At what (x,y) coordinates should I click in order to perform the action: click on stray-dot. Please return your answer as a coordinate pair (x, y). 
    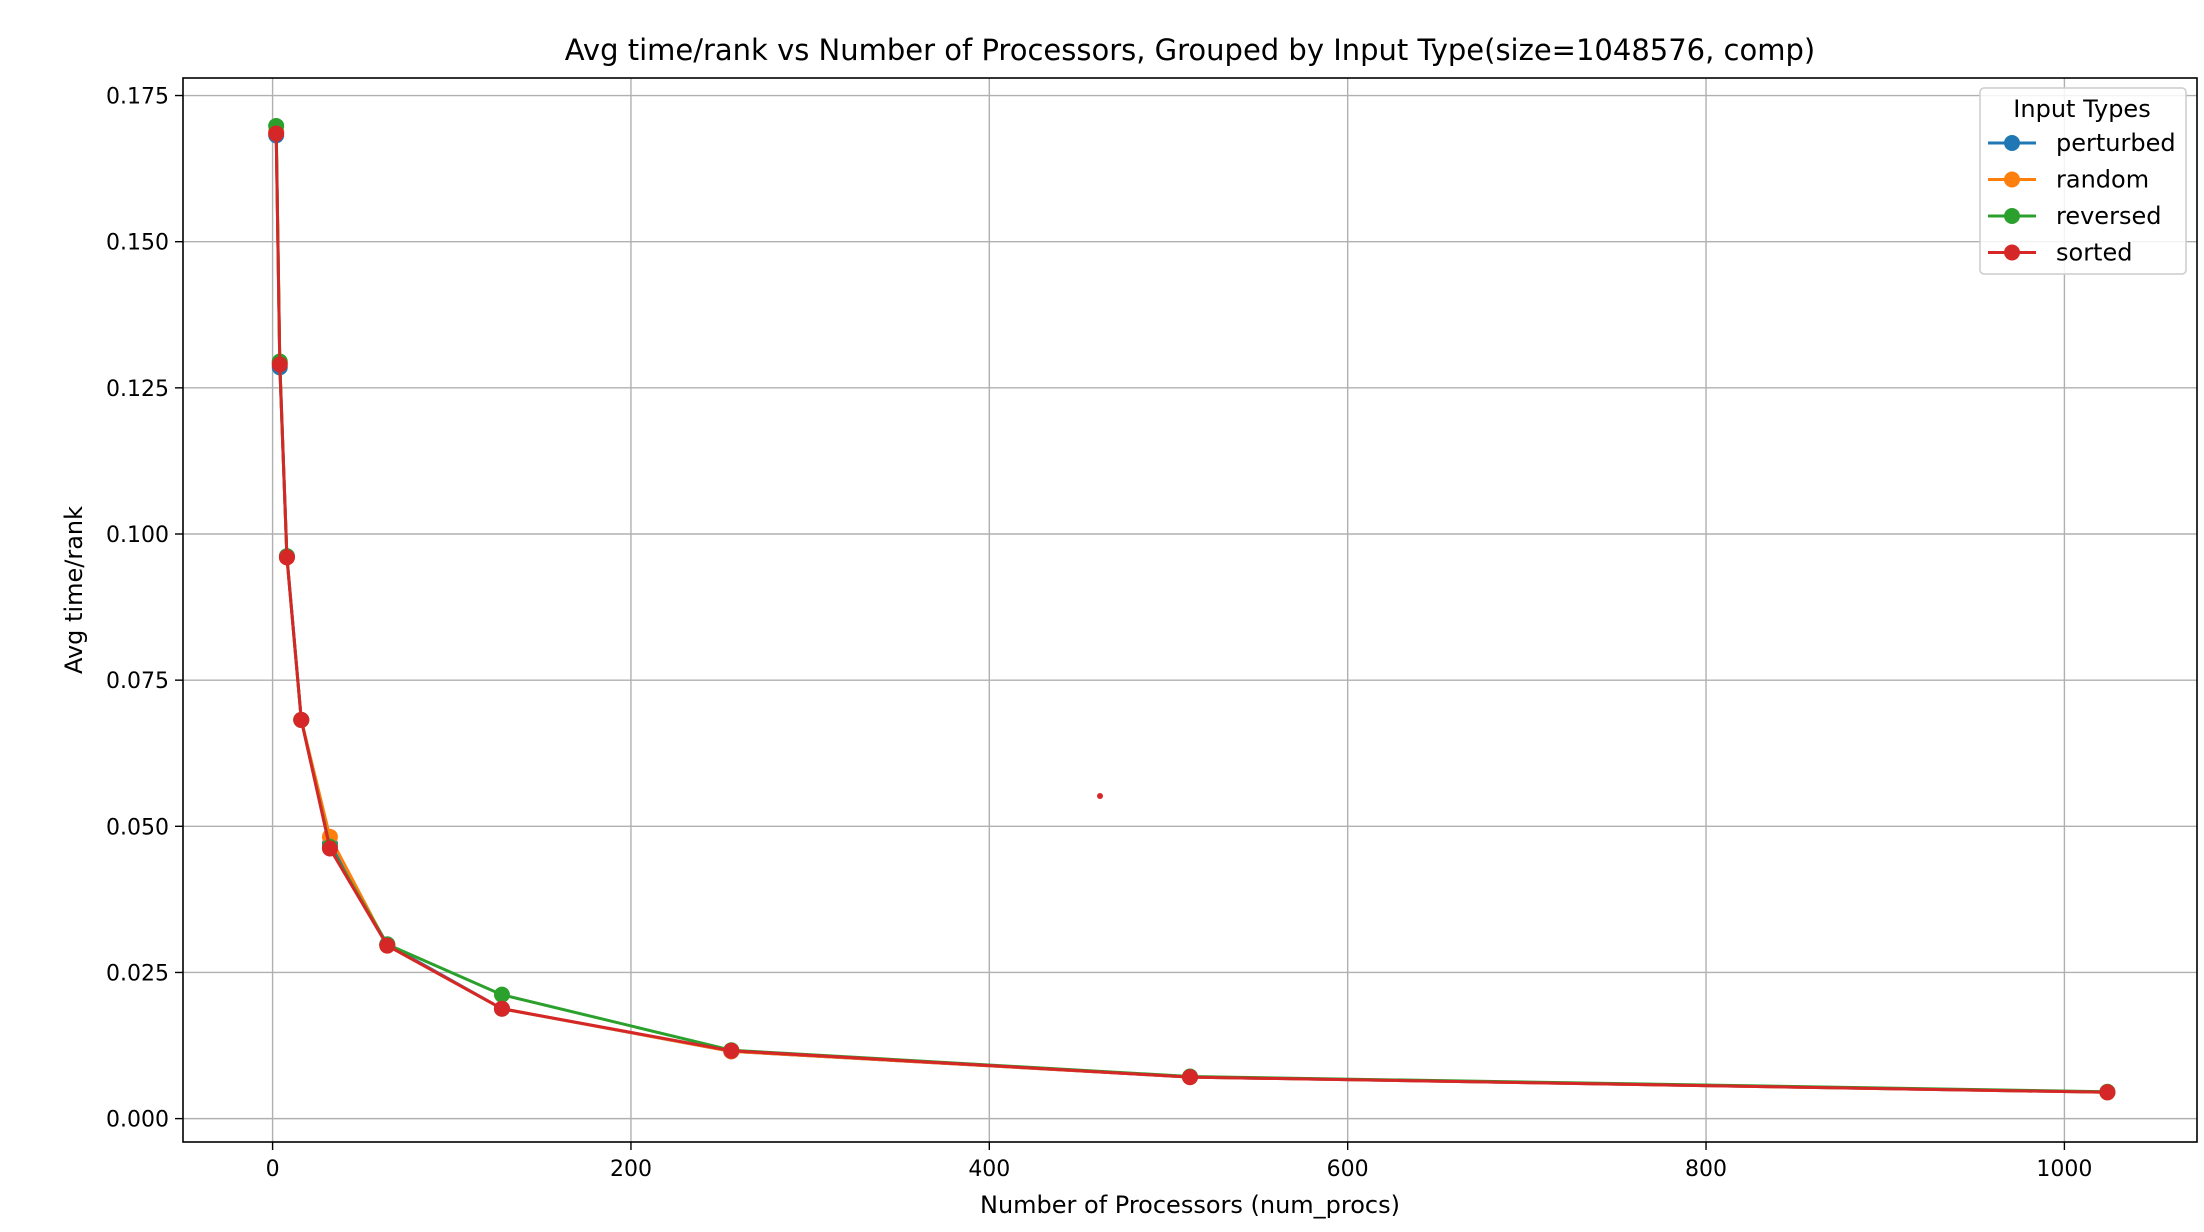
    Looking at the image, I should click on (1100, 796).